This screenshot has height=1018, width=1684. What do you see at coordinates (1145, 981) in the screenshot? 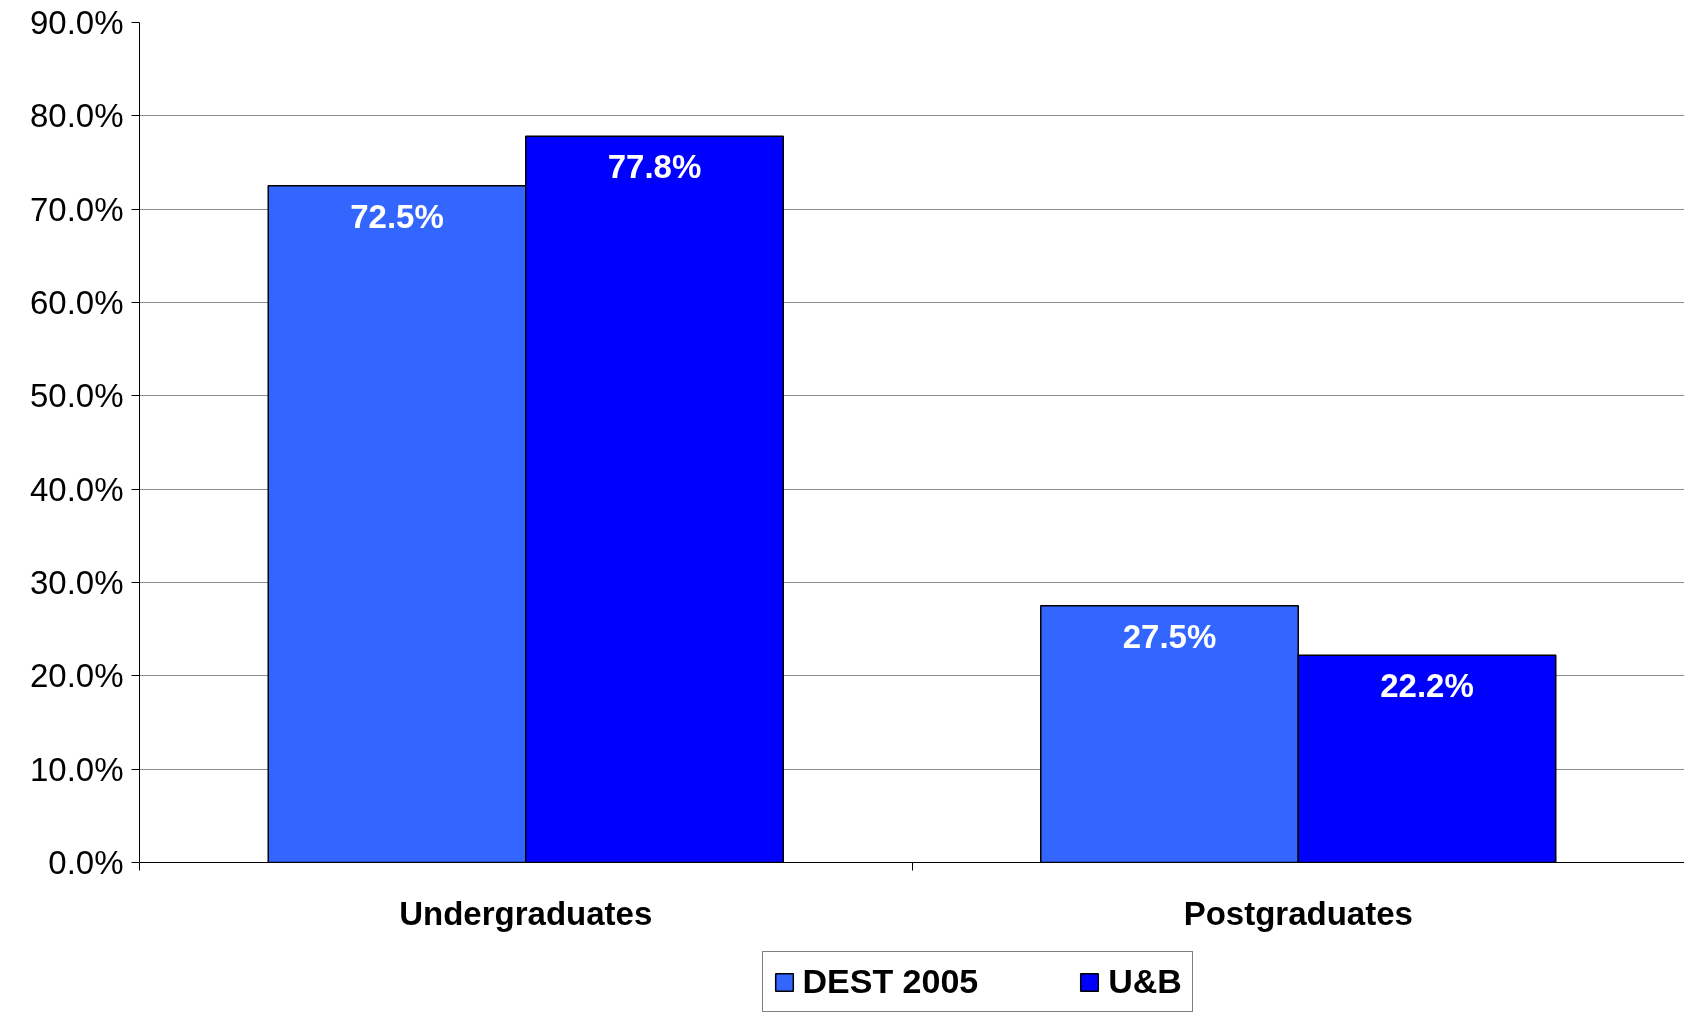
I see `legend-label: U&B` at bounding box center [1145, 981].